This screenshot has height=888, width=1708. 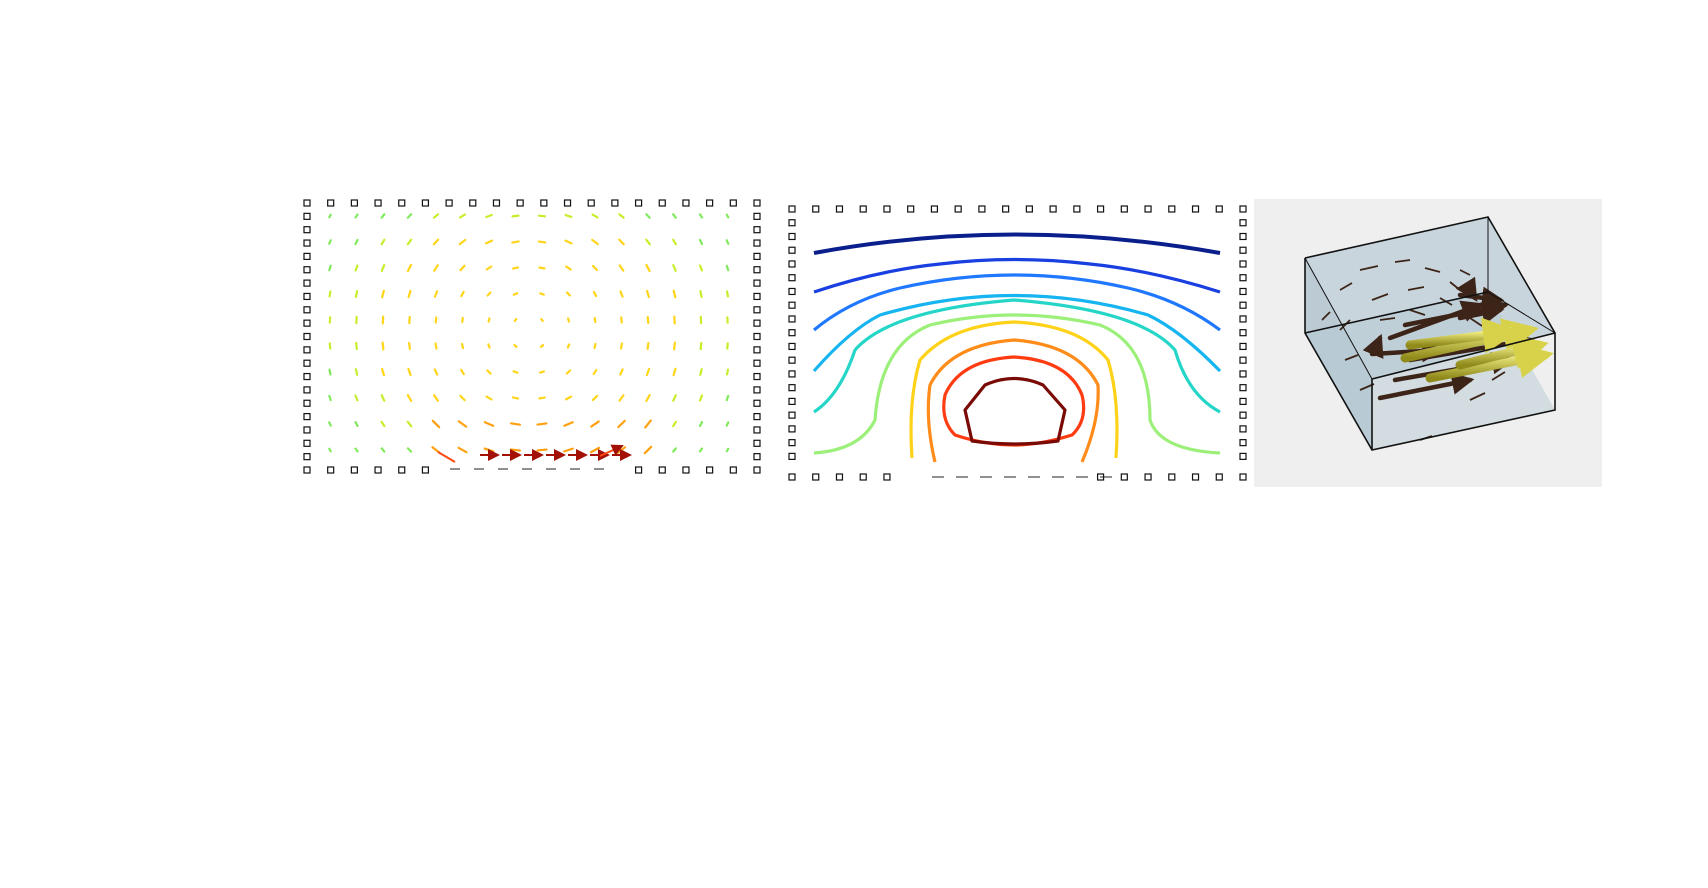 What do you see at coordinates (529, 341) in the screenshot?
I see `velocity-arrows` at bounding box center [529, 341].